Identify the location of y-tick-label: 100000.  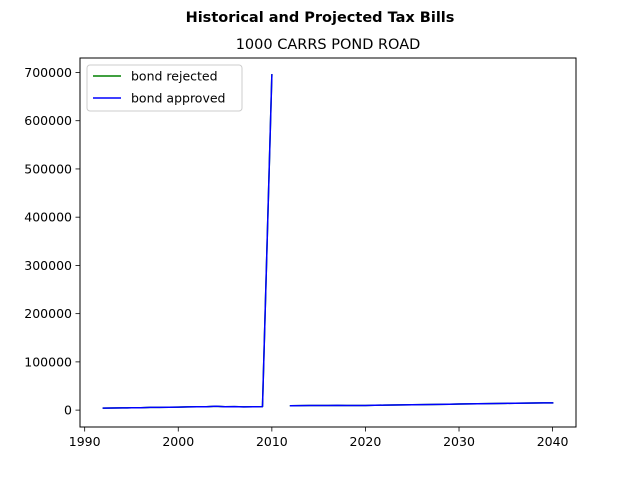
(48, 361).